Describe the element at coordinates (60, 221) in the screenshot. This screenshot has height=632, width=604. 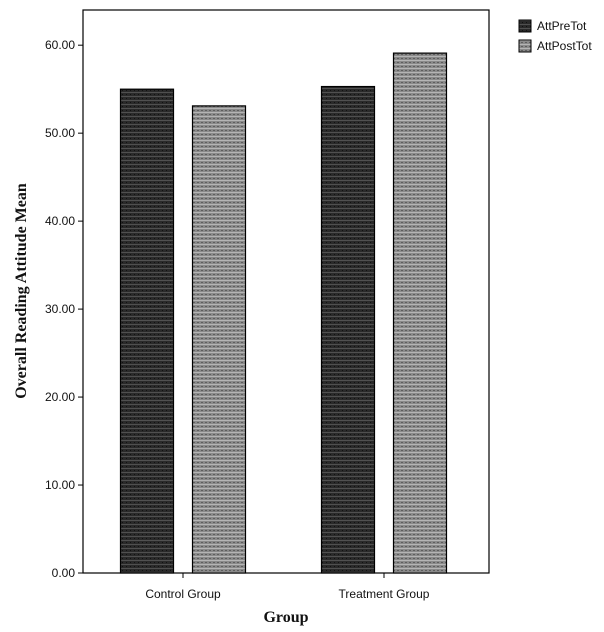
I see `y-tick-label-4: 40.00` at that location.